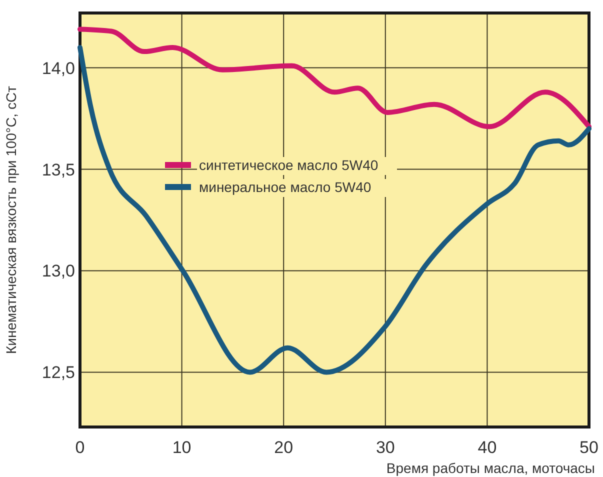 The height and width of the screenshot is (477, 603). What do you see at coordinates (487, 447) in the screenshot?
I see `x-tick-label: 40` at bounding box center [487, 447].